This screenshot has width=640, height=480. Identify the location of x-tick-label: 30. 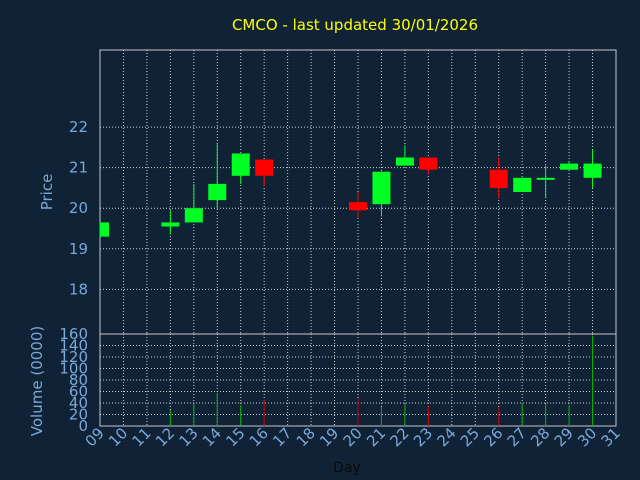
(587, 437).